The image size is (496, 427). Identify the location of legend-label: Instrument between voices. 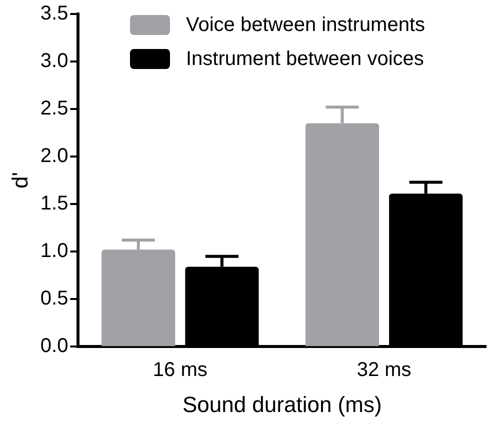
(305, 59).